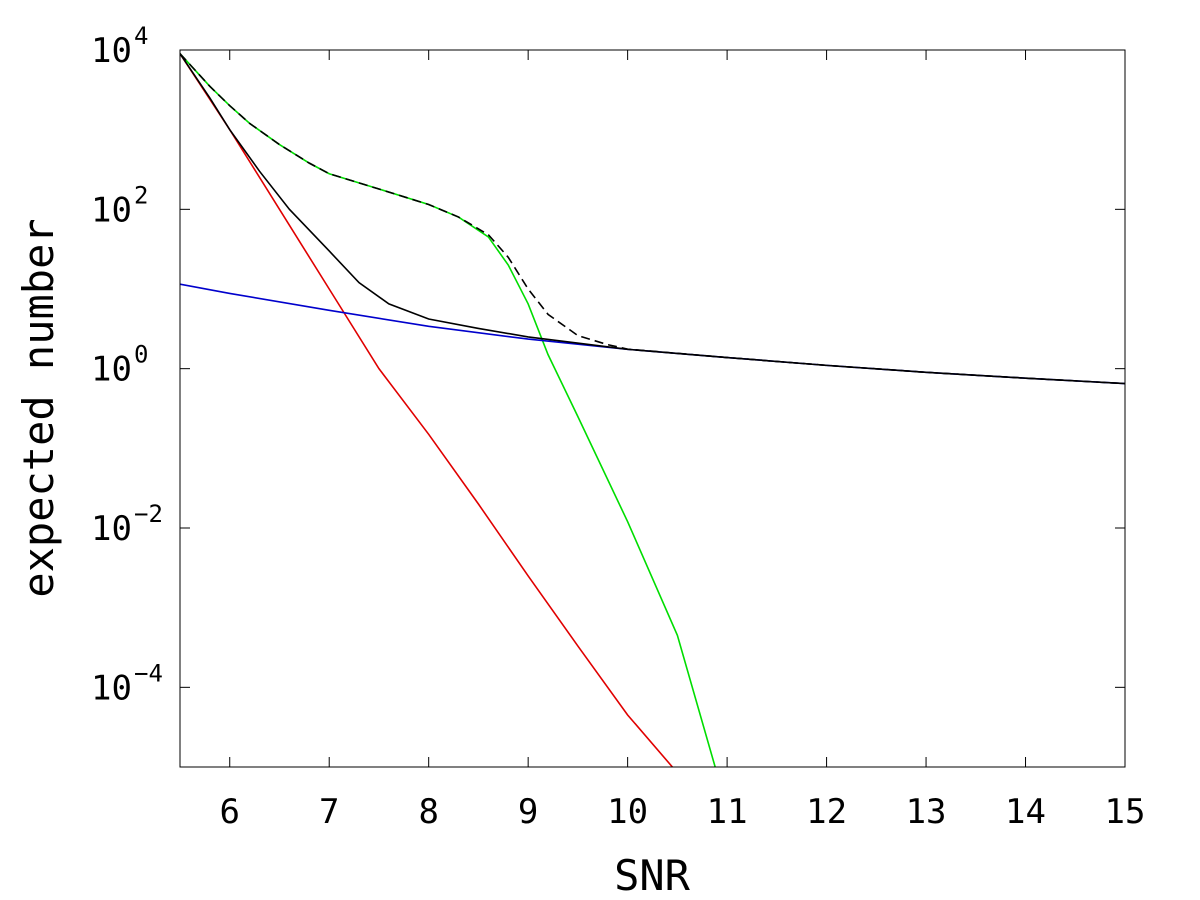  I want to click on x-tick-label: 14, so click(1025, 812).